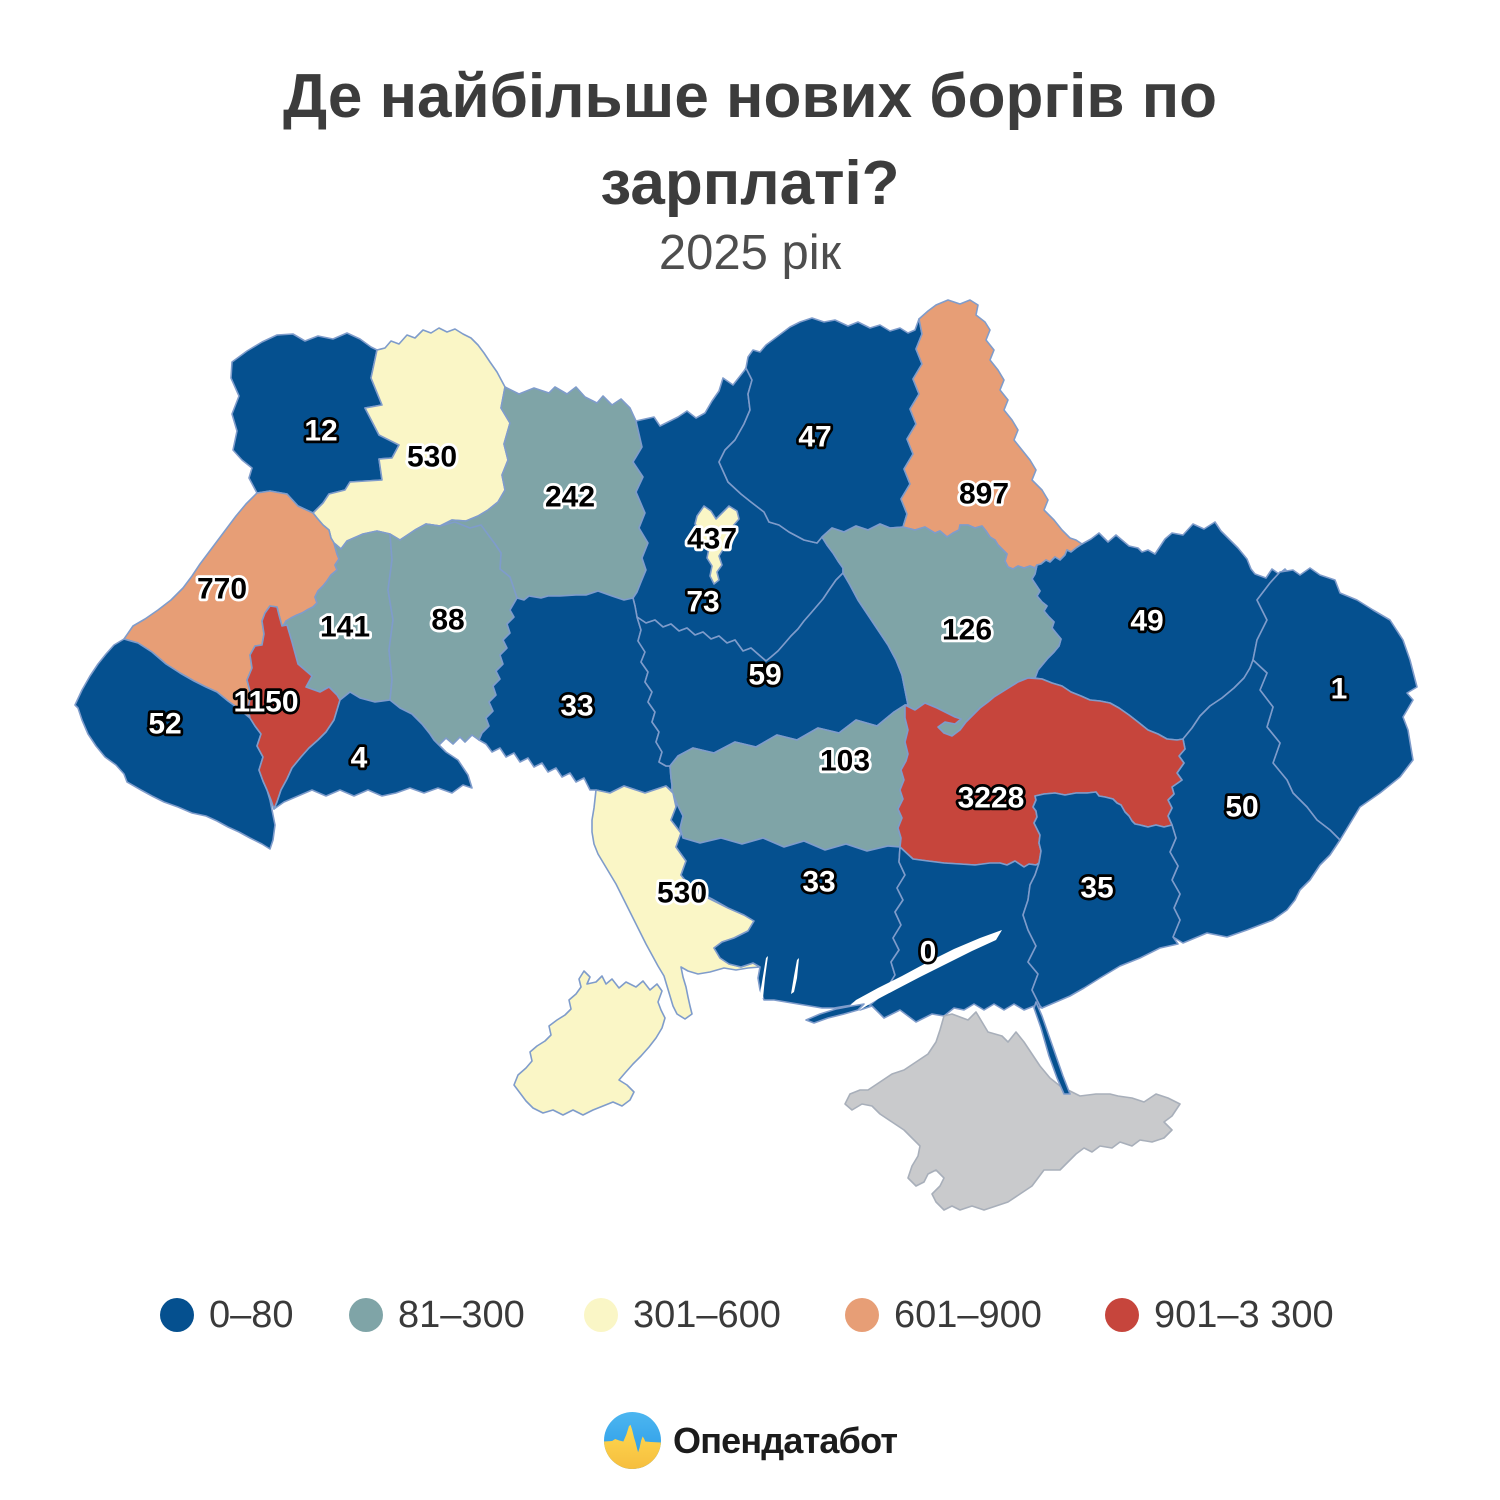 The height and width of the screenshot is (1500, 1500). I want to click on svg-text: 12, so click(320, 431).